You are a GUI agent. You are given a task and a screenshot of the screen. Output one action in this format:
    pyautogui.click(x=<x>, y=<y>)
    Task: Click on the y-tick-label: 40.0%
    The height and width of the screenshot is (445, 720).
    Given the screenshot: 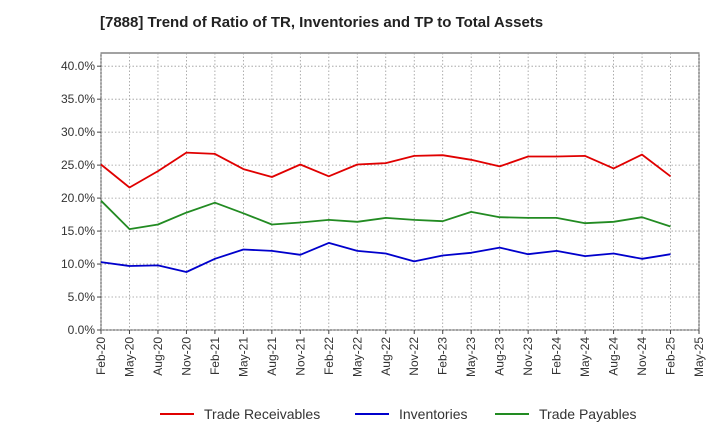 What is the action you would take?
    pyautogui.click(x=78, y=66)
    